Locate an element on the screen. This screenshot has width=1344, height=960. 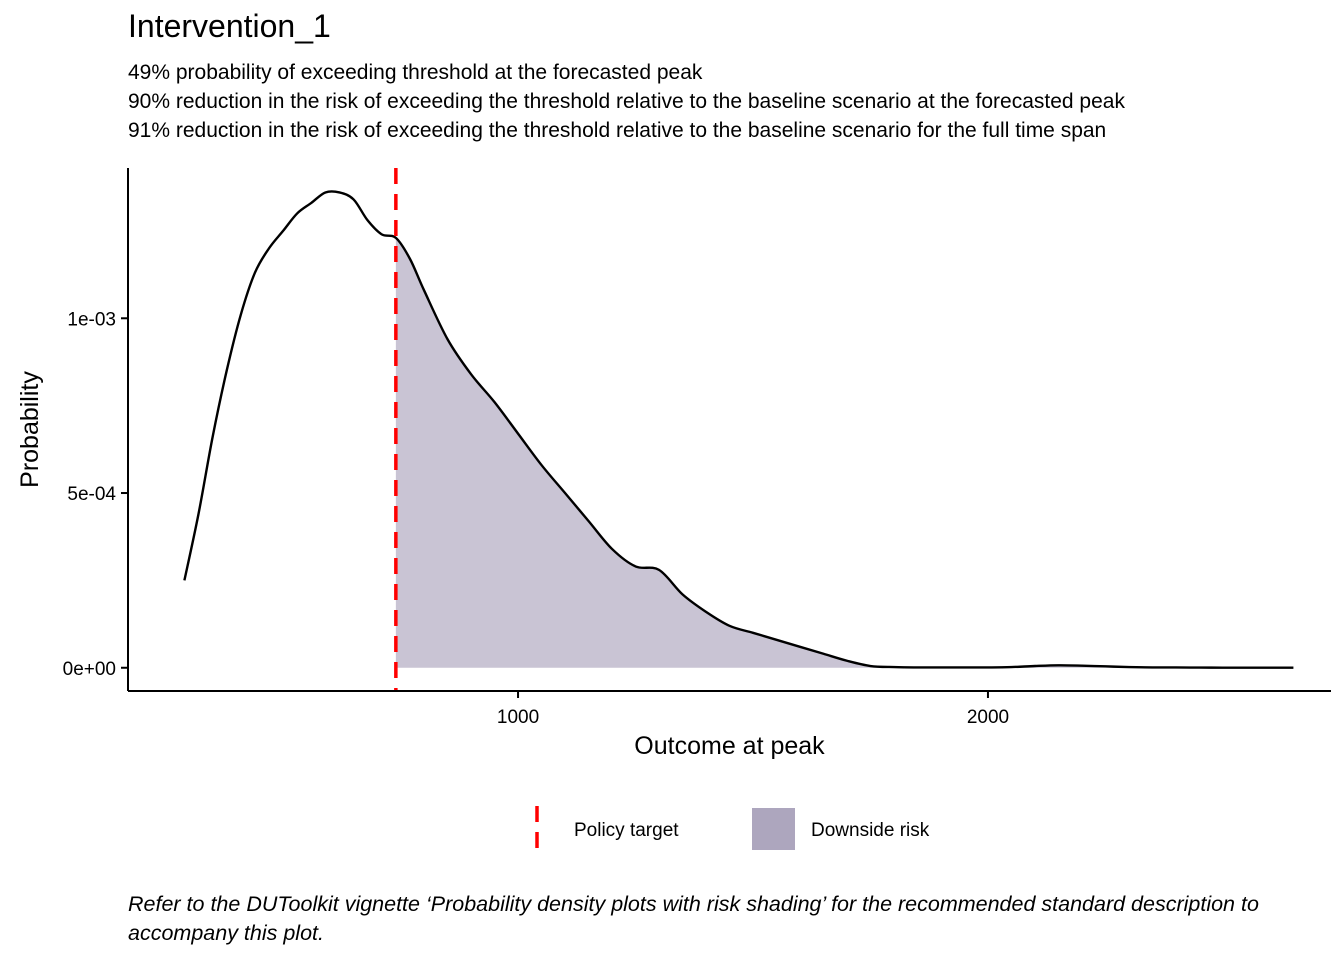
x-axis-title: Outcome at peak is located at coordinates (729, 746).